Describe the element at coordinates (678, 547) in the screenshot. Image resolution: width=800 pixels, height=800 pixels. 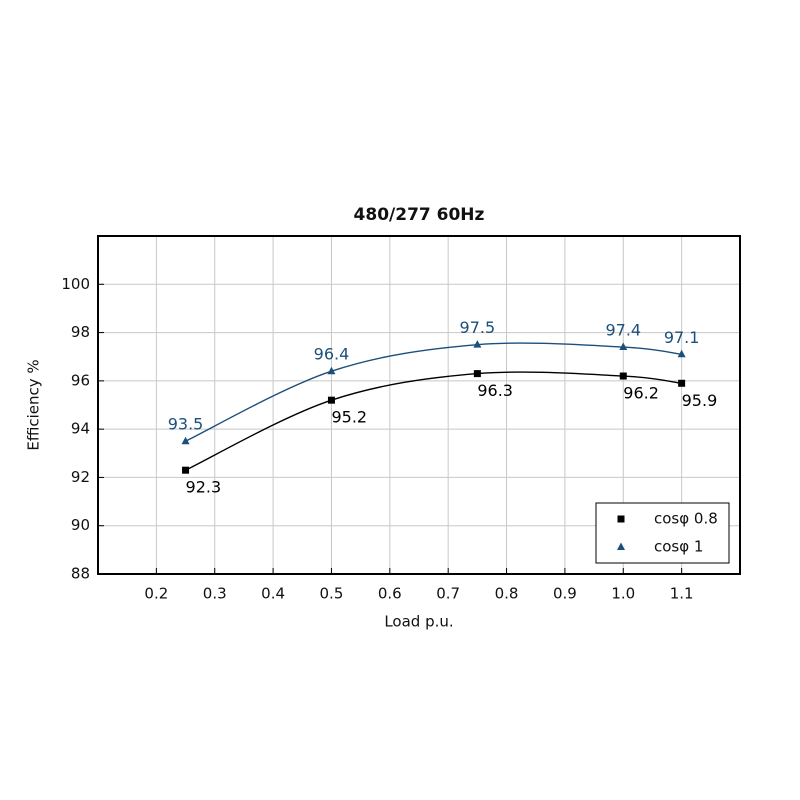
I see `legend-label: cosφ 1` at that location.